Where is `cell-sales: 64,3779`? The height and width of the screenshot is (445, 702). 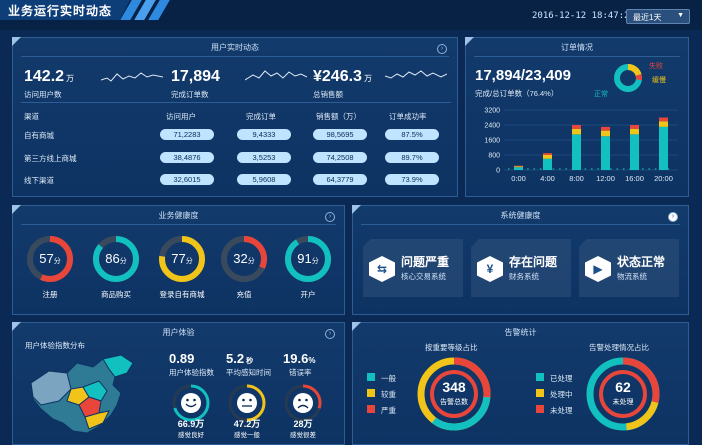 cell-sales: 64,3779 is located at coordinates (340, 179).